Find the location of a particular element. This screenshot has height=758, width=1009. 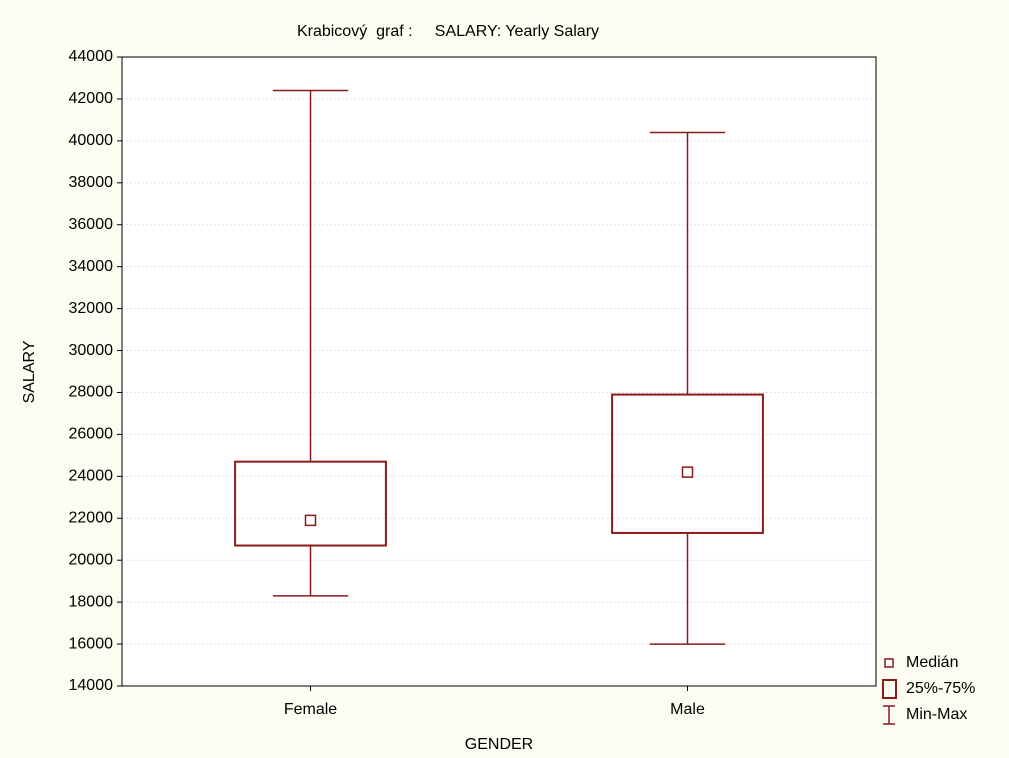

legend-box-icon is located at coordinates (889, 689).